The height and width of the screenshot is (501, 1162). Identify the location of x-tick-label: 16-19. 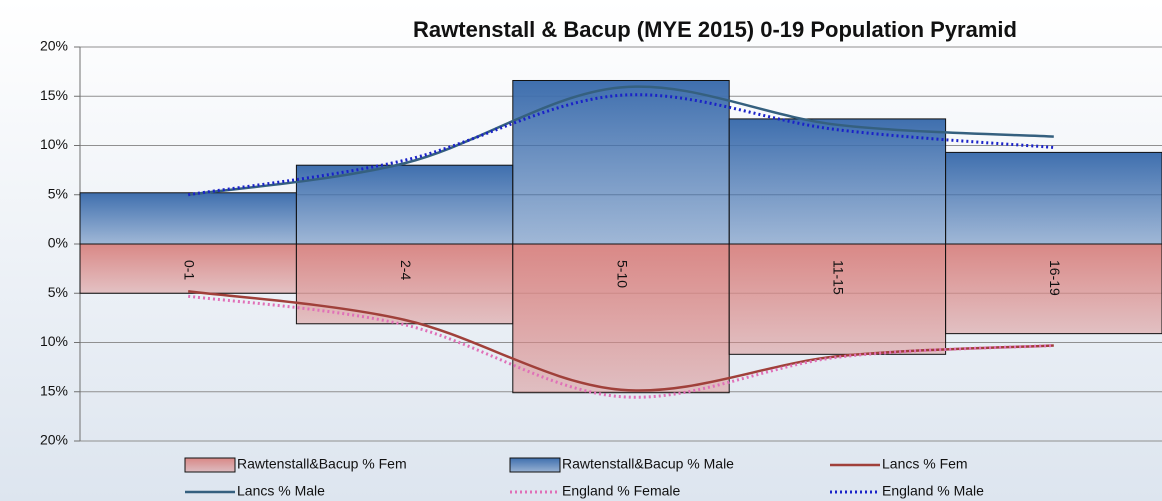
(1055, 278).